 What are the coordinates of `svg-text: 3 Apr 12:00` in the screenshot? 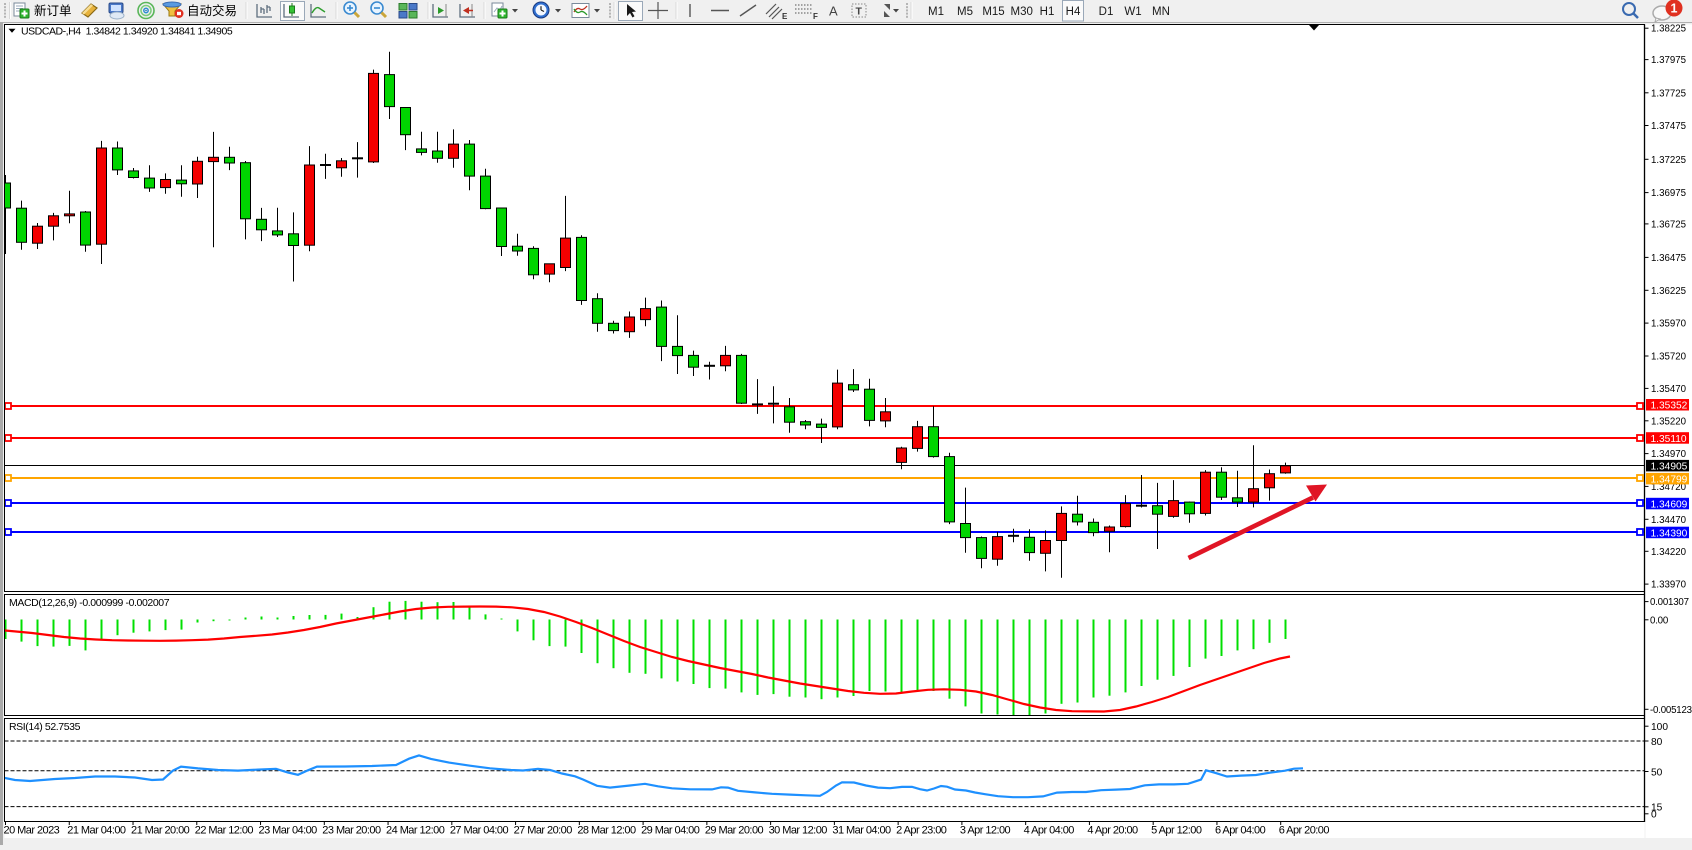 It's located at (985, 831).